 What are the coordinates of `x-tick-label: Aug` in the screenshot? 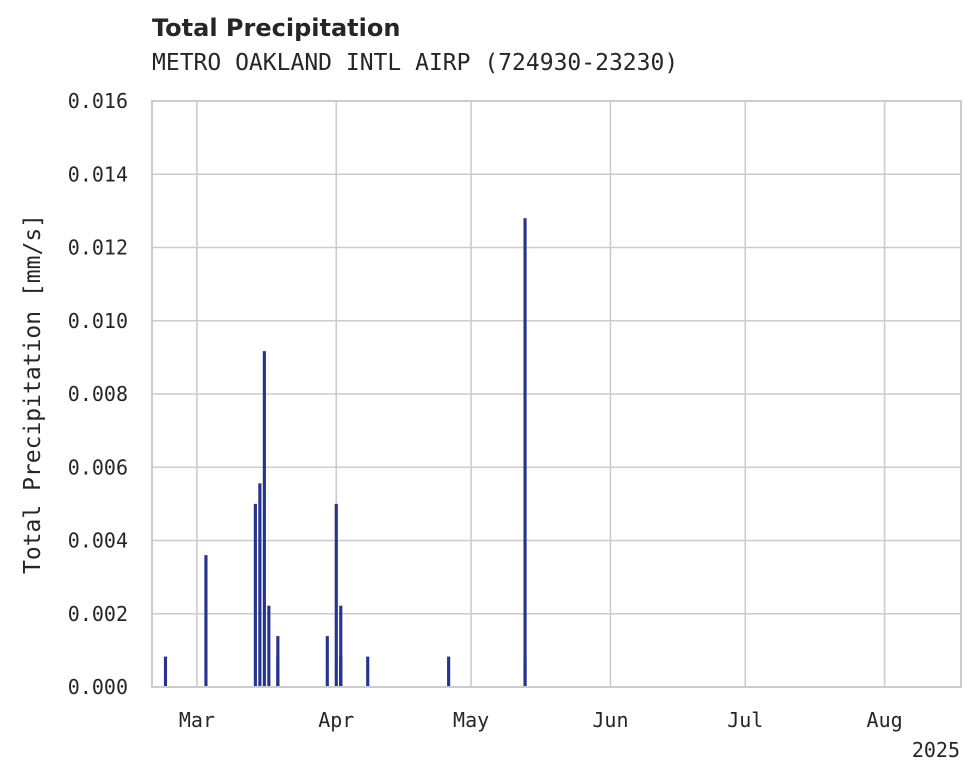 It's located at (885, 720).